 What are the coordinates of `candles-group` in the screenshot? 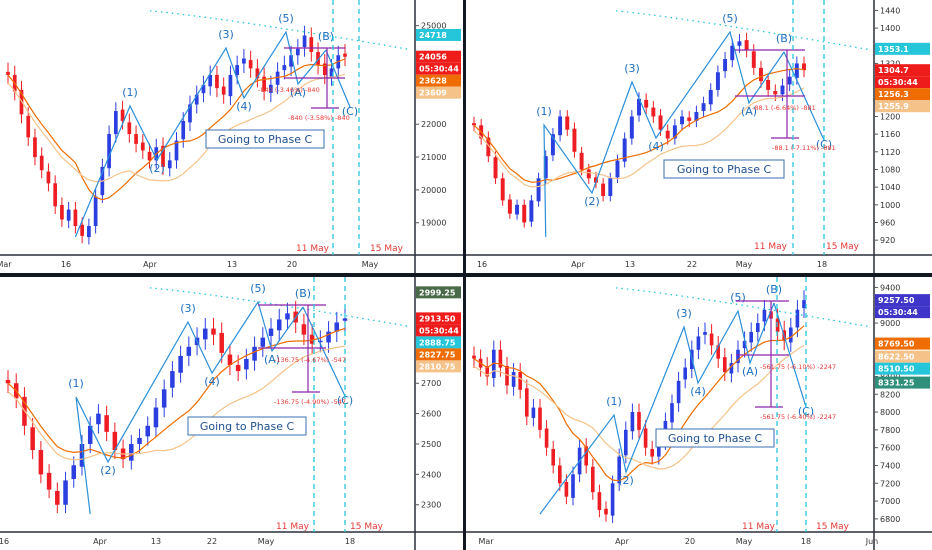 It's located at (176, 407).